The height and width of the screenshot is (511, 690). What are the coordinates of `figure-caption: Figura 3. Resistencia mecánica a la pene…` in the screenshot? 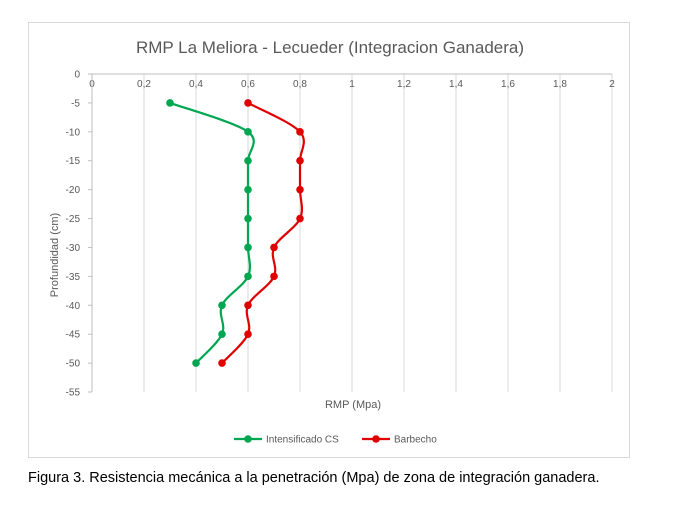 It's located at (314, 478).